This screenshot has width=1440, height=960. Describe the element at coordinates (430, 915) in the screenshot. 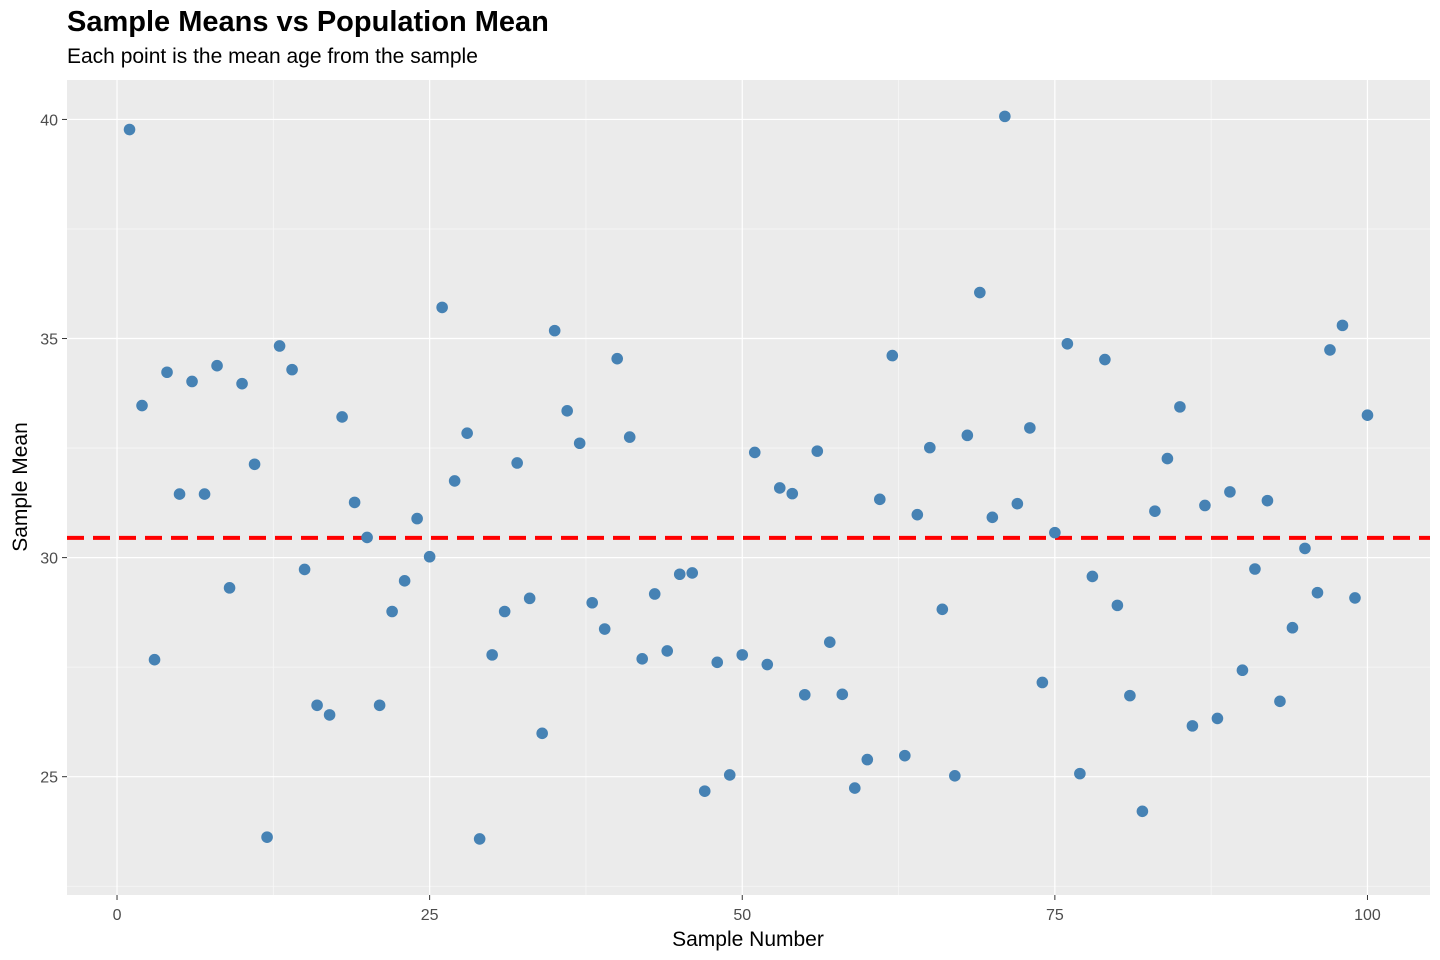

I see `x-tick-label: 25` at that location.